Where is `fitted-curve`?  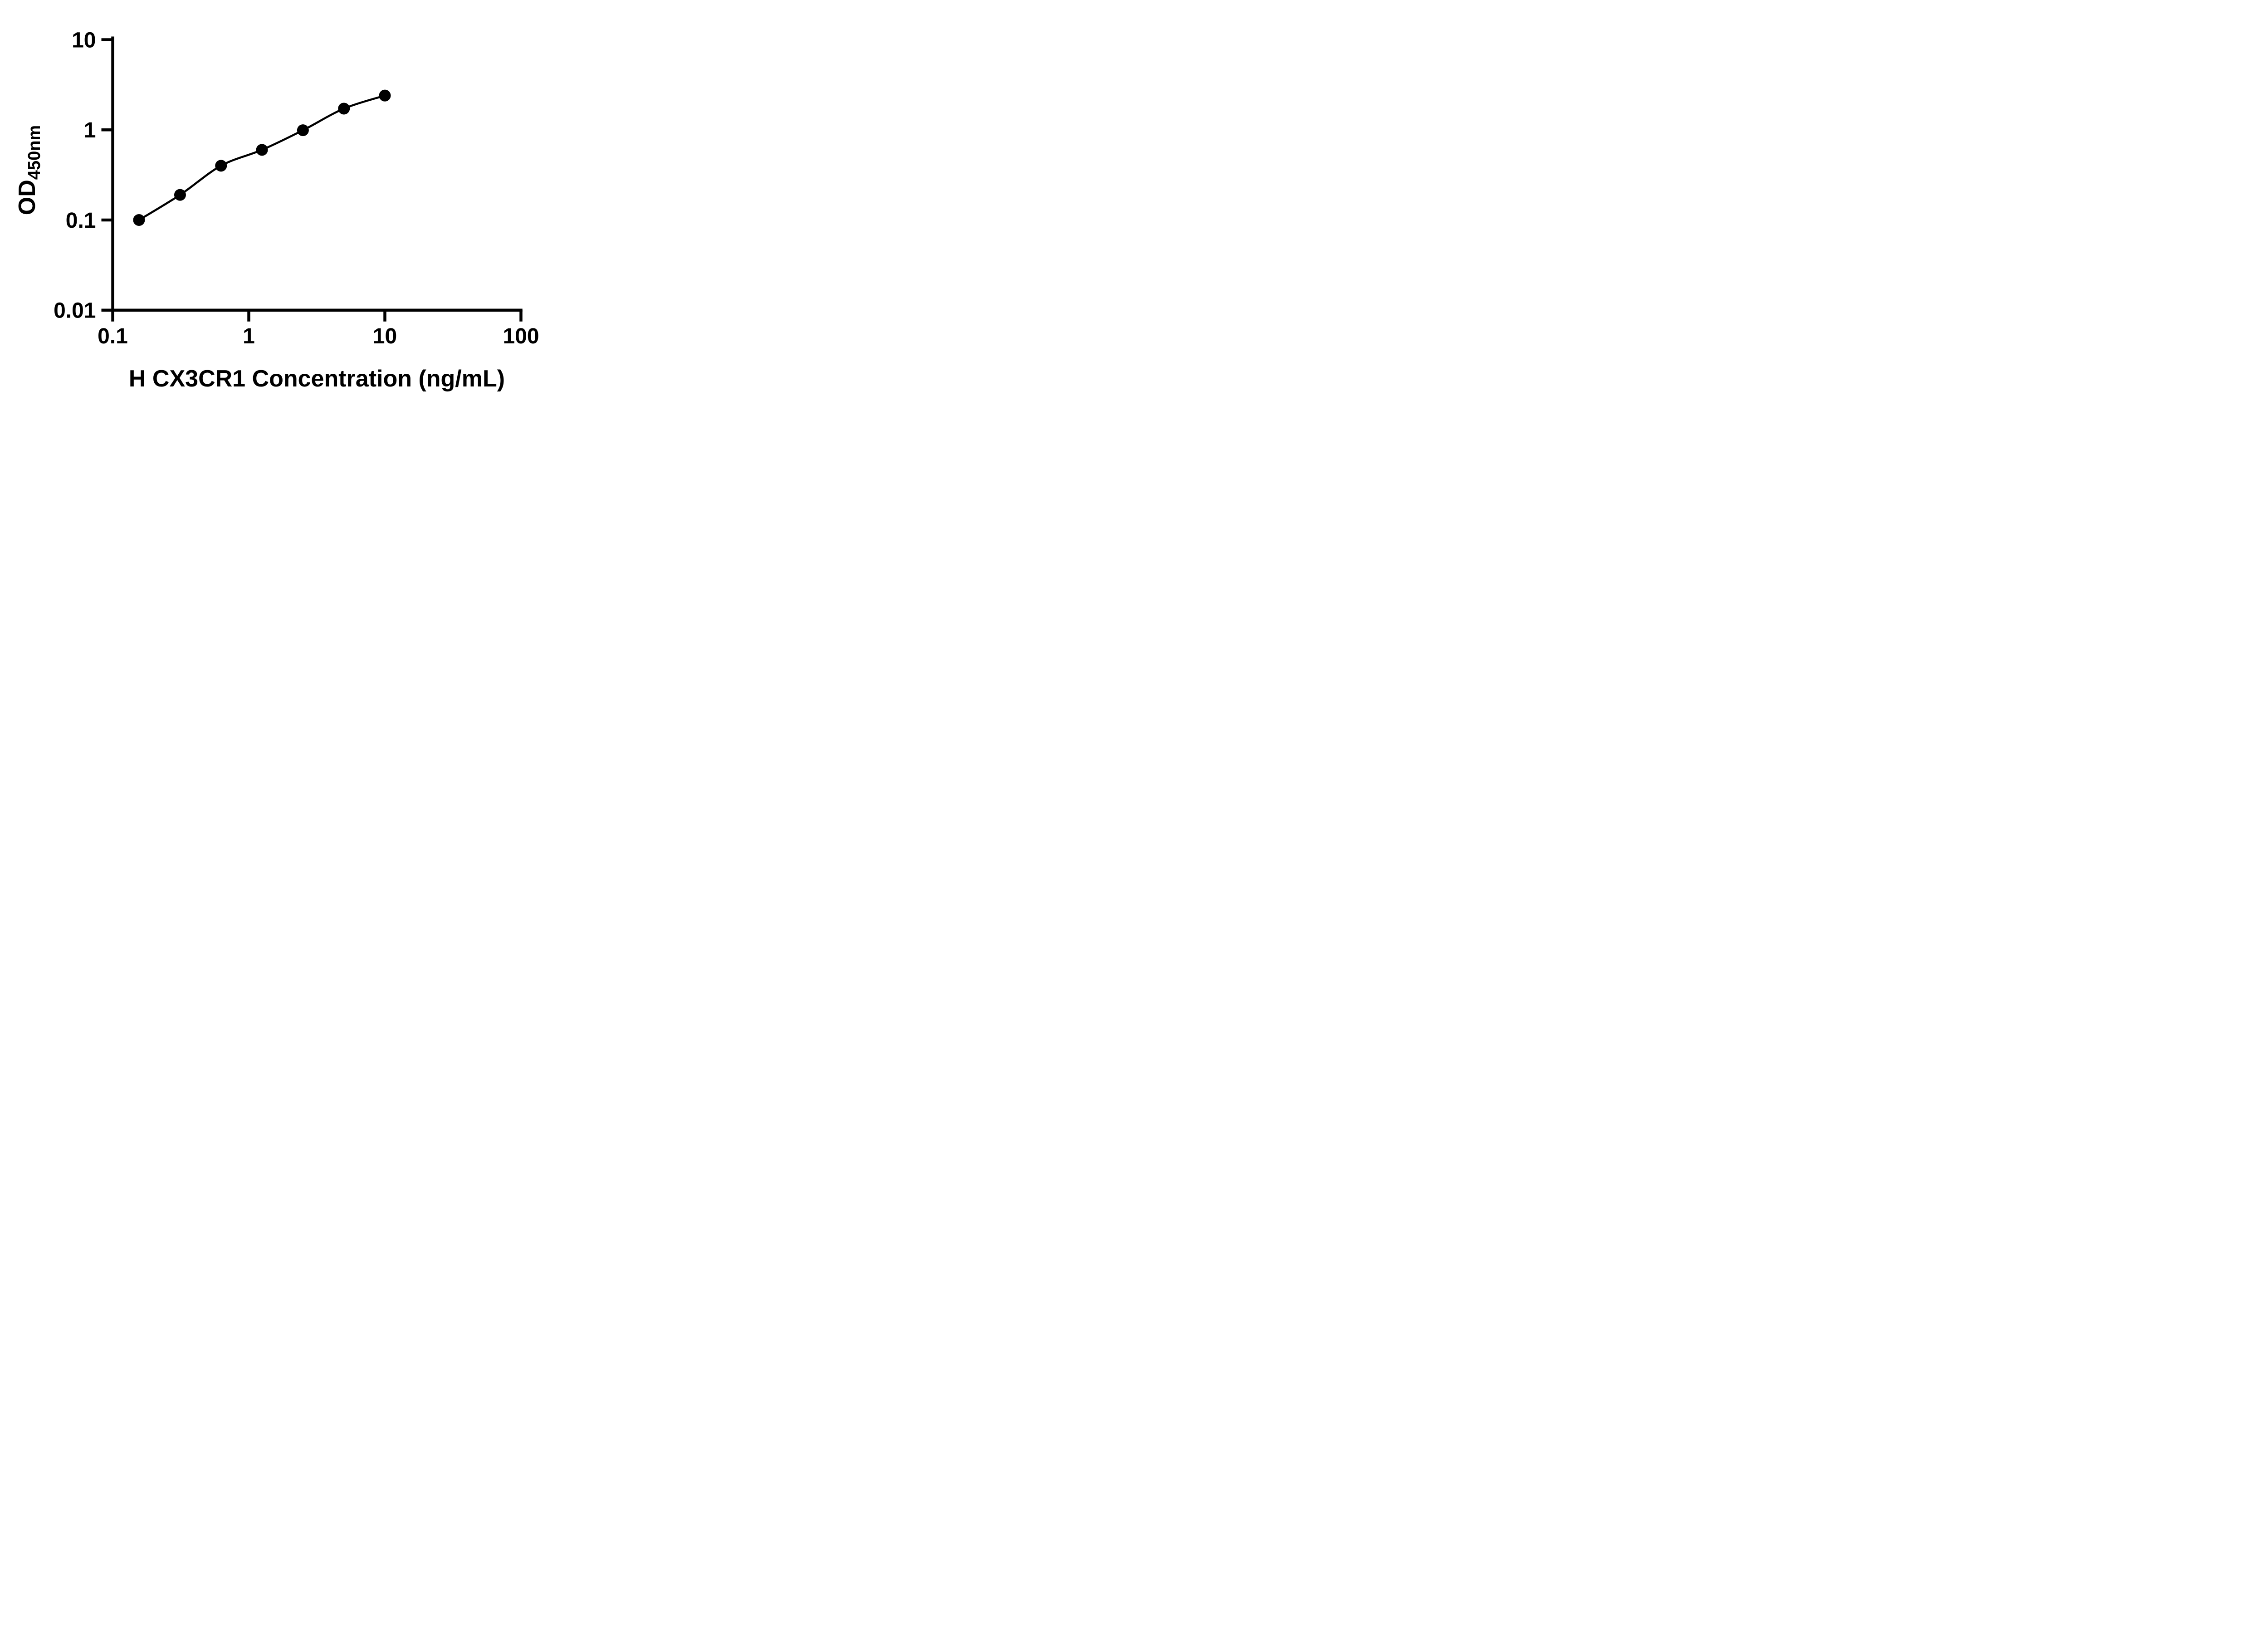 fitted-curve is located at coordinates (262, 157).